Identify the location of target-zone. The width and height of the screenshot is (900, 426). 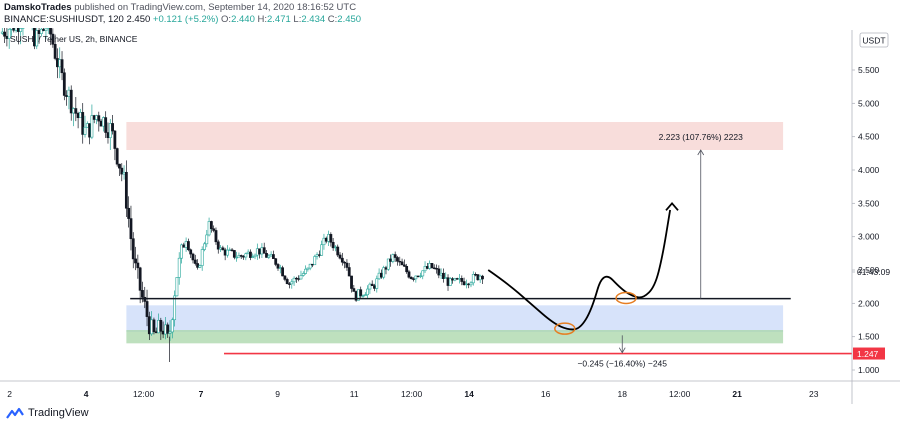
(455, 136).